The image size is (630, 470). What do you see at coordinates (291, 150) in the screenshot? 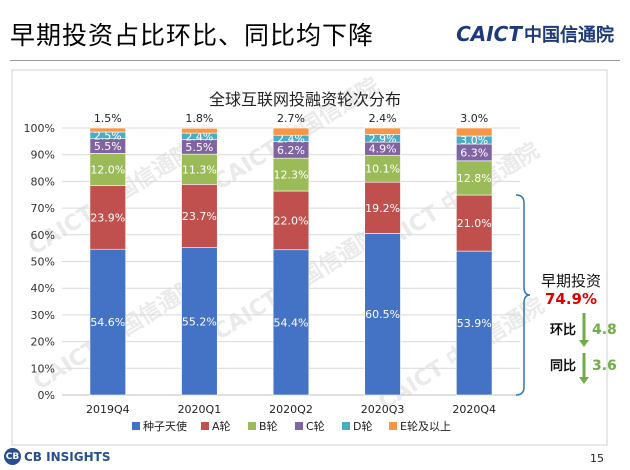
I see `data-label: 6.2%` at bounding box center [291, 150].